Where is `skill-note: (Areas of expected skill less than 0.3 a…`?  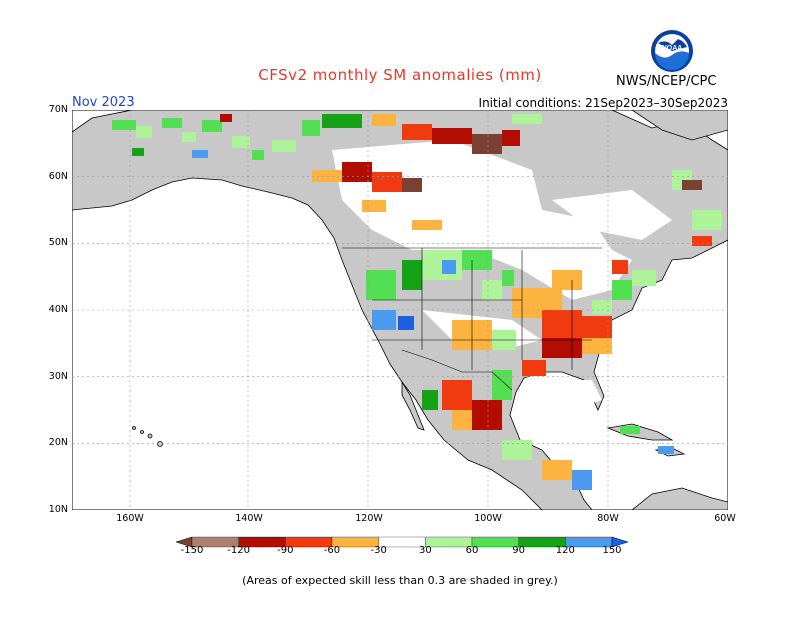
skill-note: (Areas of expected skill less than 0.3 a… is located at coordinates (400, 580).